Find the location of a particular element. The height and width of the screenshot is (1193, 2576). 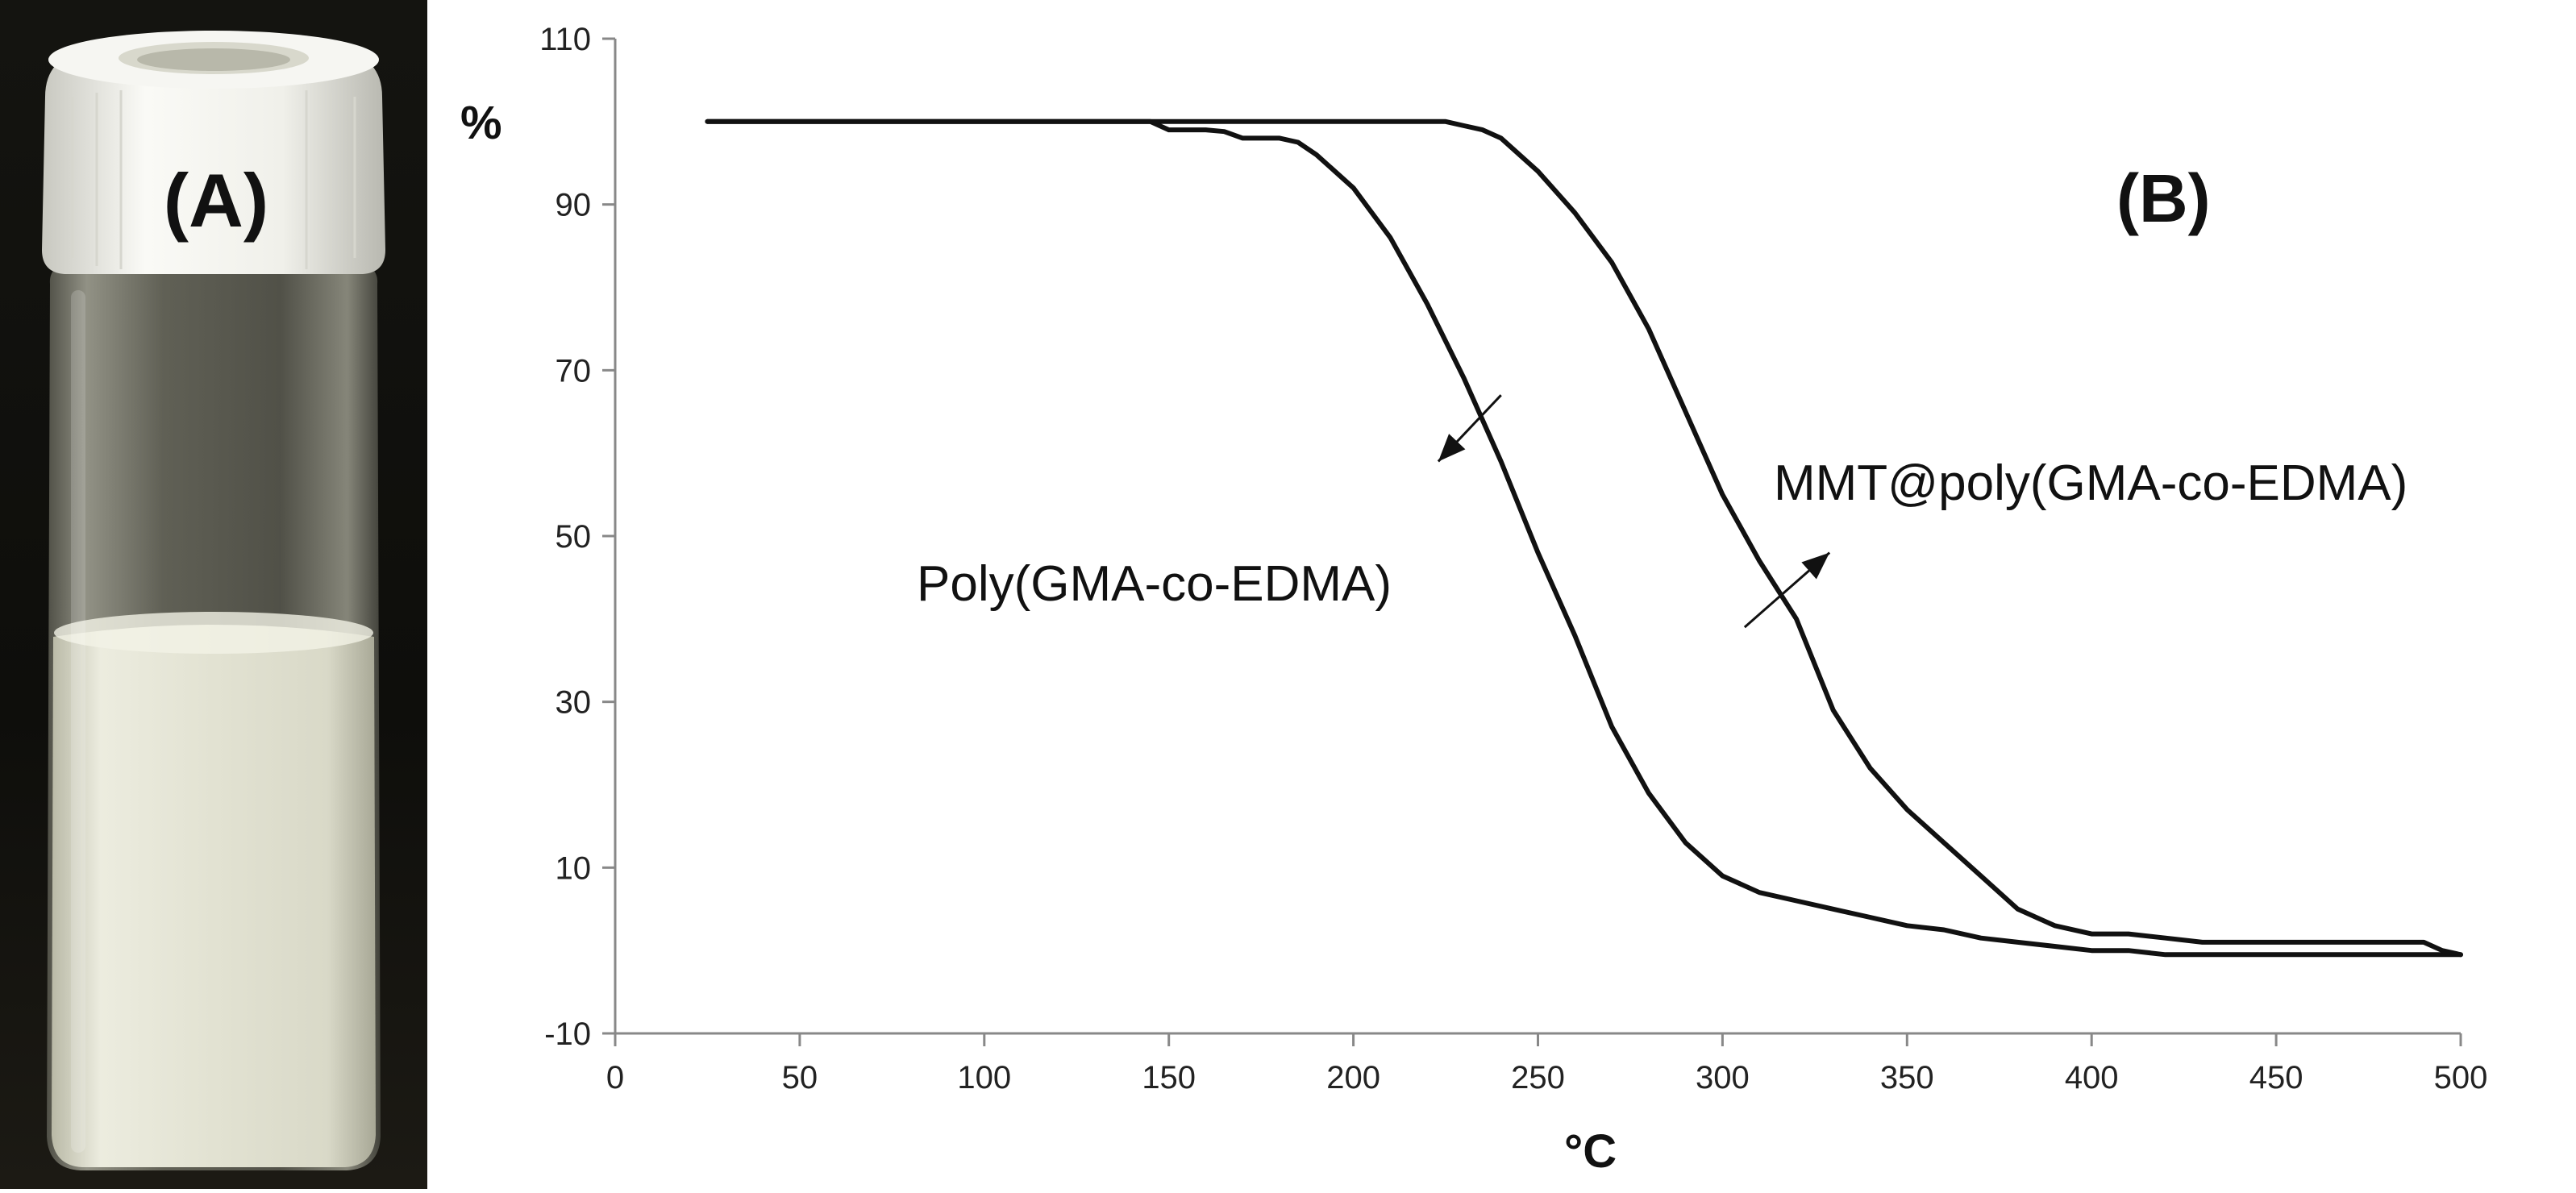

y-axis-unit-label: % is located at coordinates (481, 123).